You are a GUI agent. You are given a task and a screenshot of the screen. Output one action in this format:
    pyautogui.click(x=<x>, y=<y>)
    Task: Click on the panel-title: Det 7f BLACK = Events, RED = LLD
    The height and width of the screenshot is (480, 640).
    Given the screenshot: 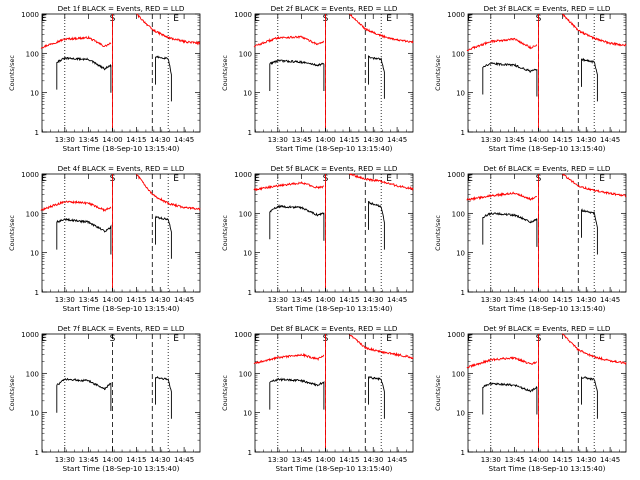 What is the action you would take?
    pyautogui.click(x=121, y=328)
    